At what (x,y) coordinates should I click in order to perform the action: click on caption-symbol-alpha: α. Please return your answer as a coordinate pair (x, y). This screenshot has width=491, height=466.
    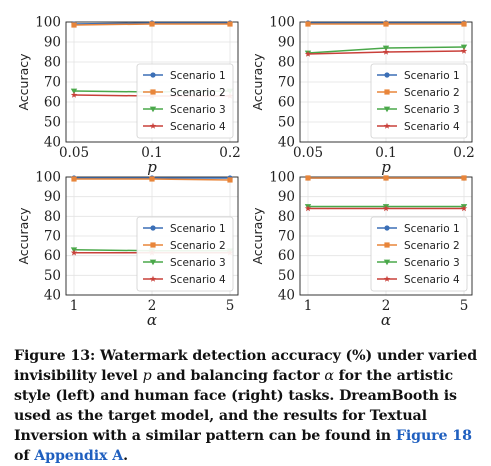
    Looking at the image, I should click on (329, 376).